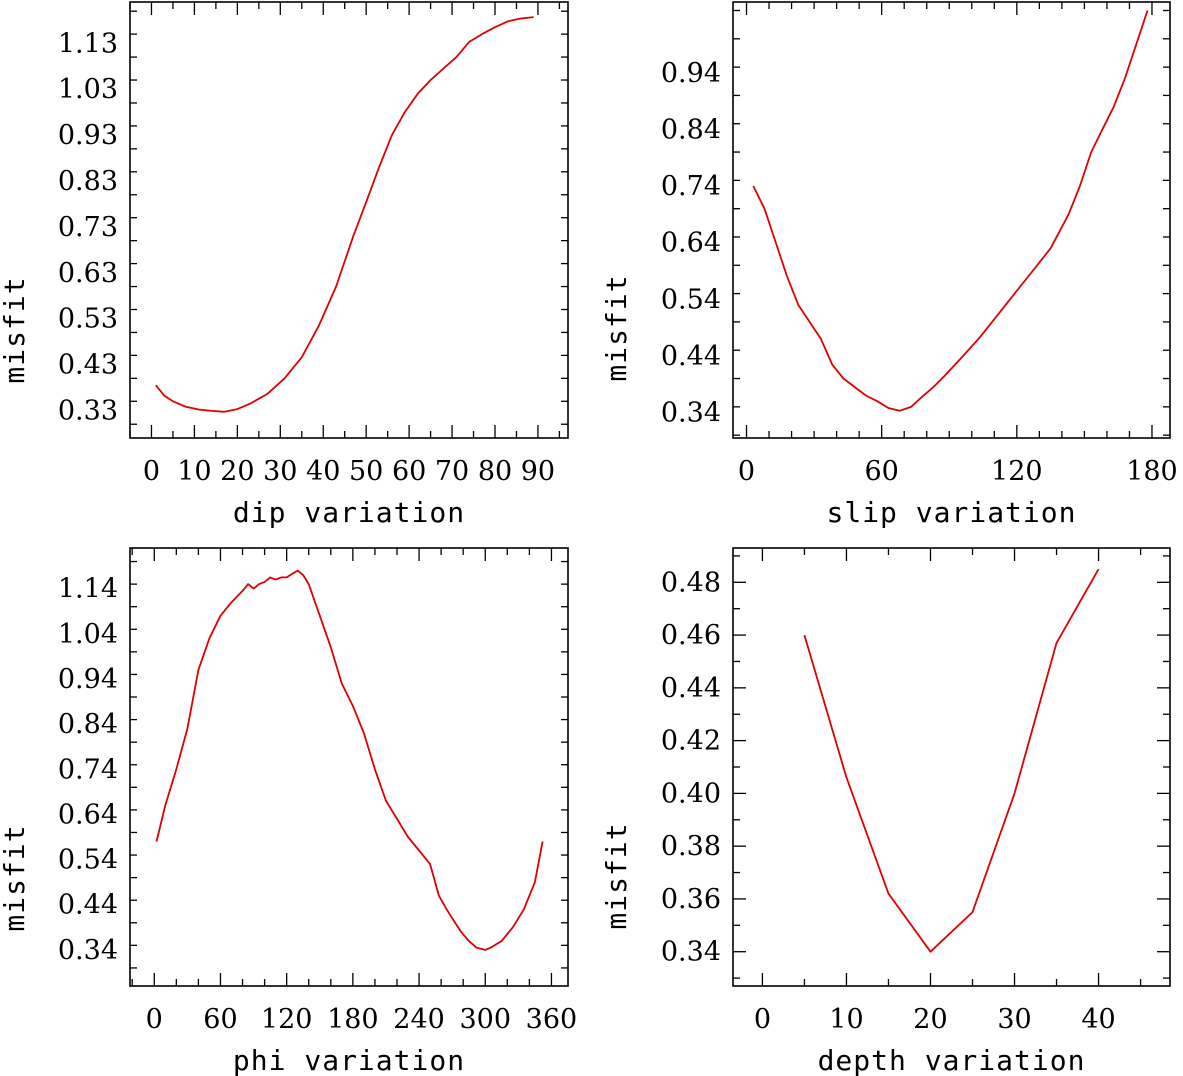  What do you see at coordinates (552, 1019) in the screenshot?
I see `xtick-label-phi: 360` at bounding box center [552, 1019].